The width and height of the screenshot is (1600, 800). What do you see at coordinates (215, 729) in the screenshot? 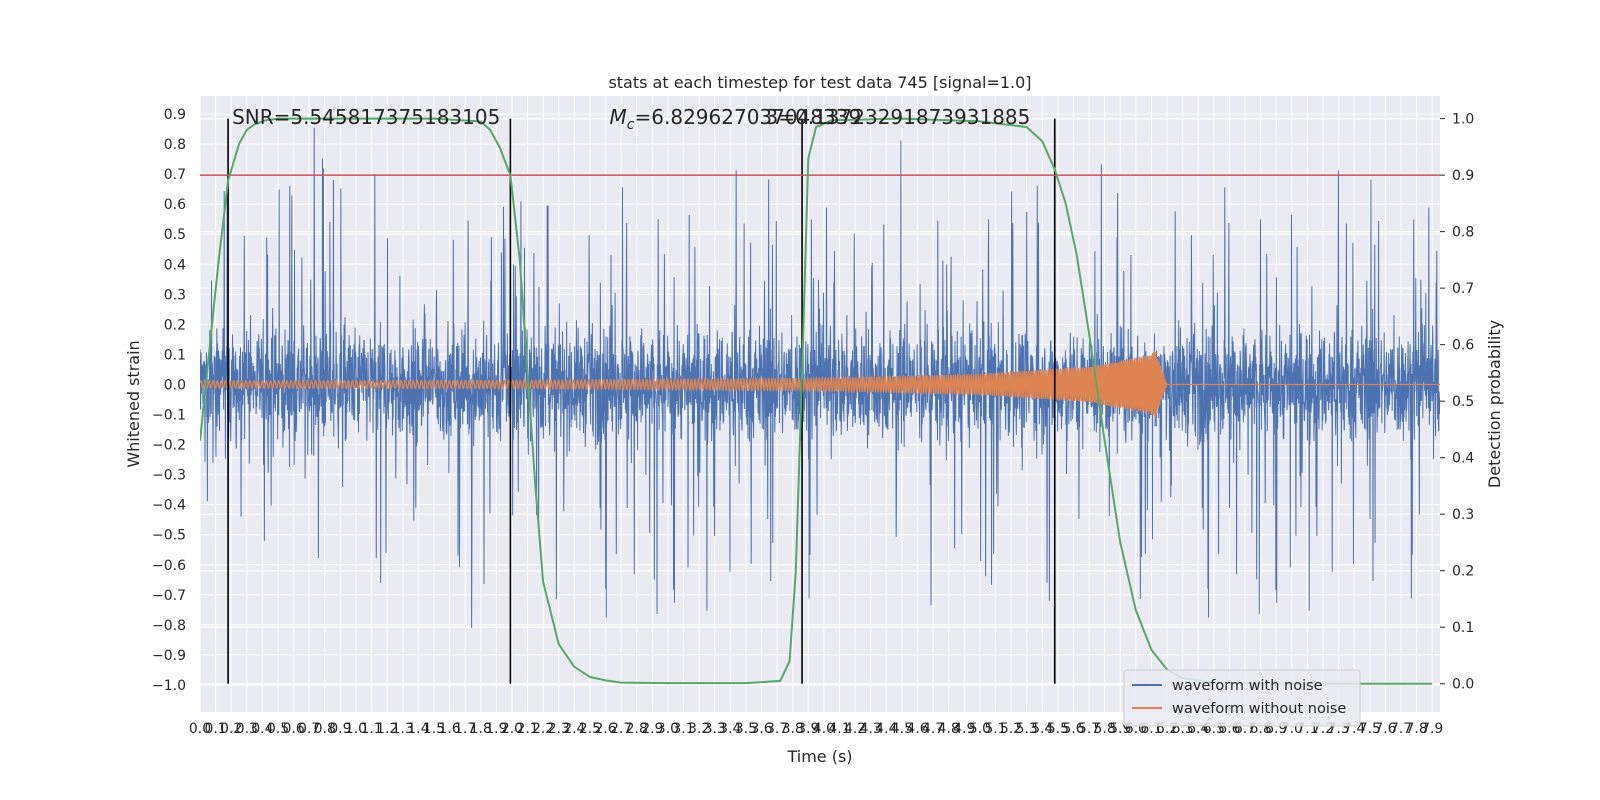
I see `x-tick-label: 0.1` at bounding box center [215, 729].